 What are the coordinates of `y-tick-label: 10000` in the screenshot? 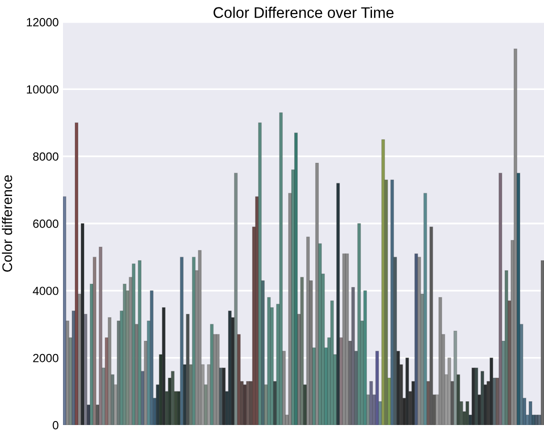 It's located at (42, 89).